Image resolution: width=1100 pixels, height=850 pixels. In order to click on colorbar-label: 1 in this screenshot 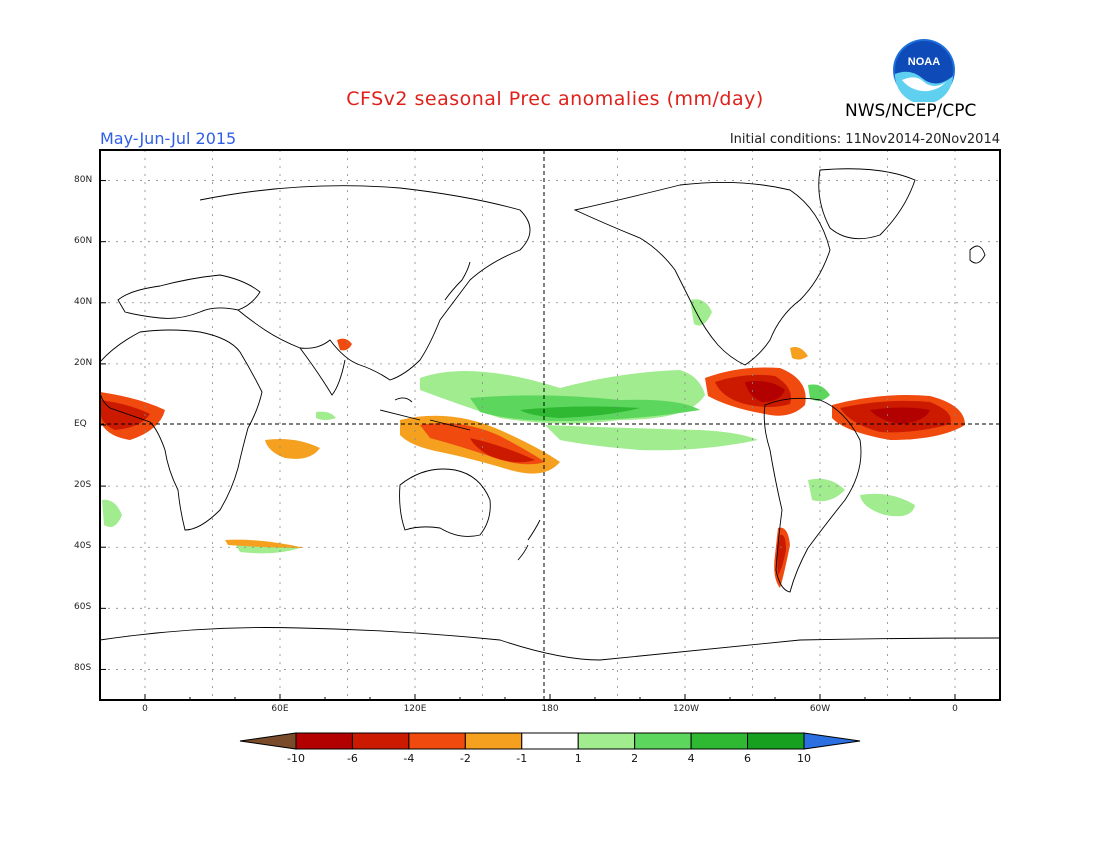, I will do `click(578, 758)`.